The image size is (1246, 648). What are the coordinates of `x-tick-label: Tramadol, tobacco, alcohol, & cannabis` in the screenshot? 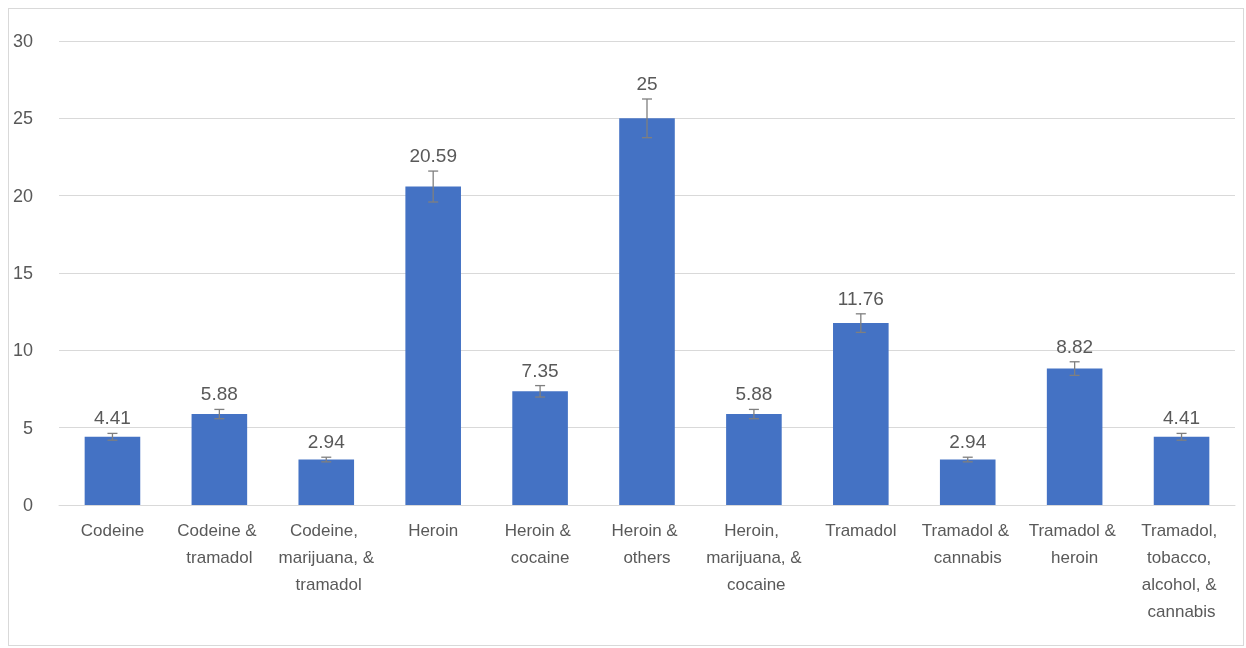 It's located at (1181, 571).